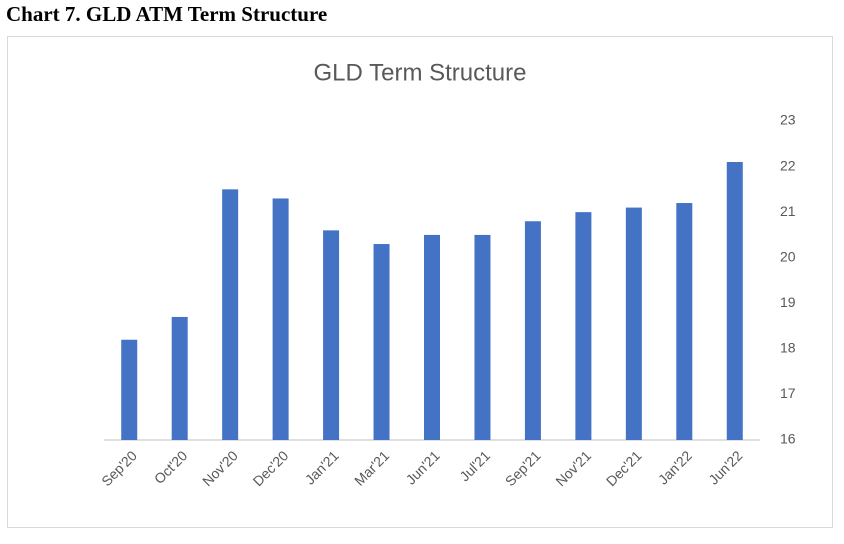  Describe the element at coordinates (788, 120) in the screenshot. I see `y-tick-label: 23` at that location.